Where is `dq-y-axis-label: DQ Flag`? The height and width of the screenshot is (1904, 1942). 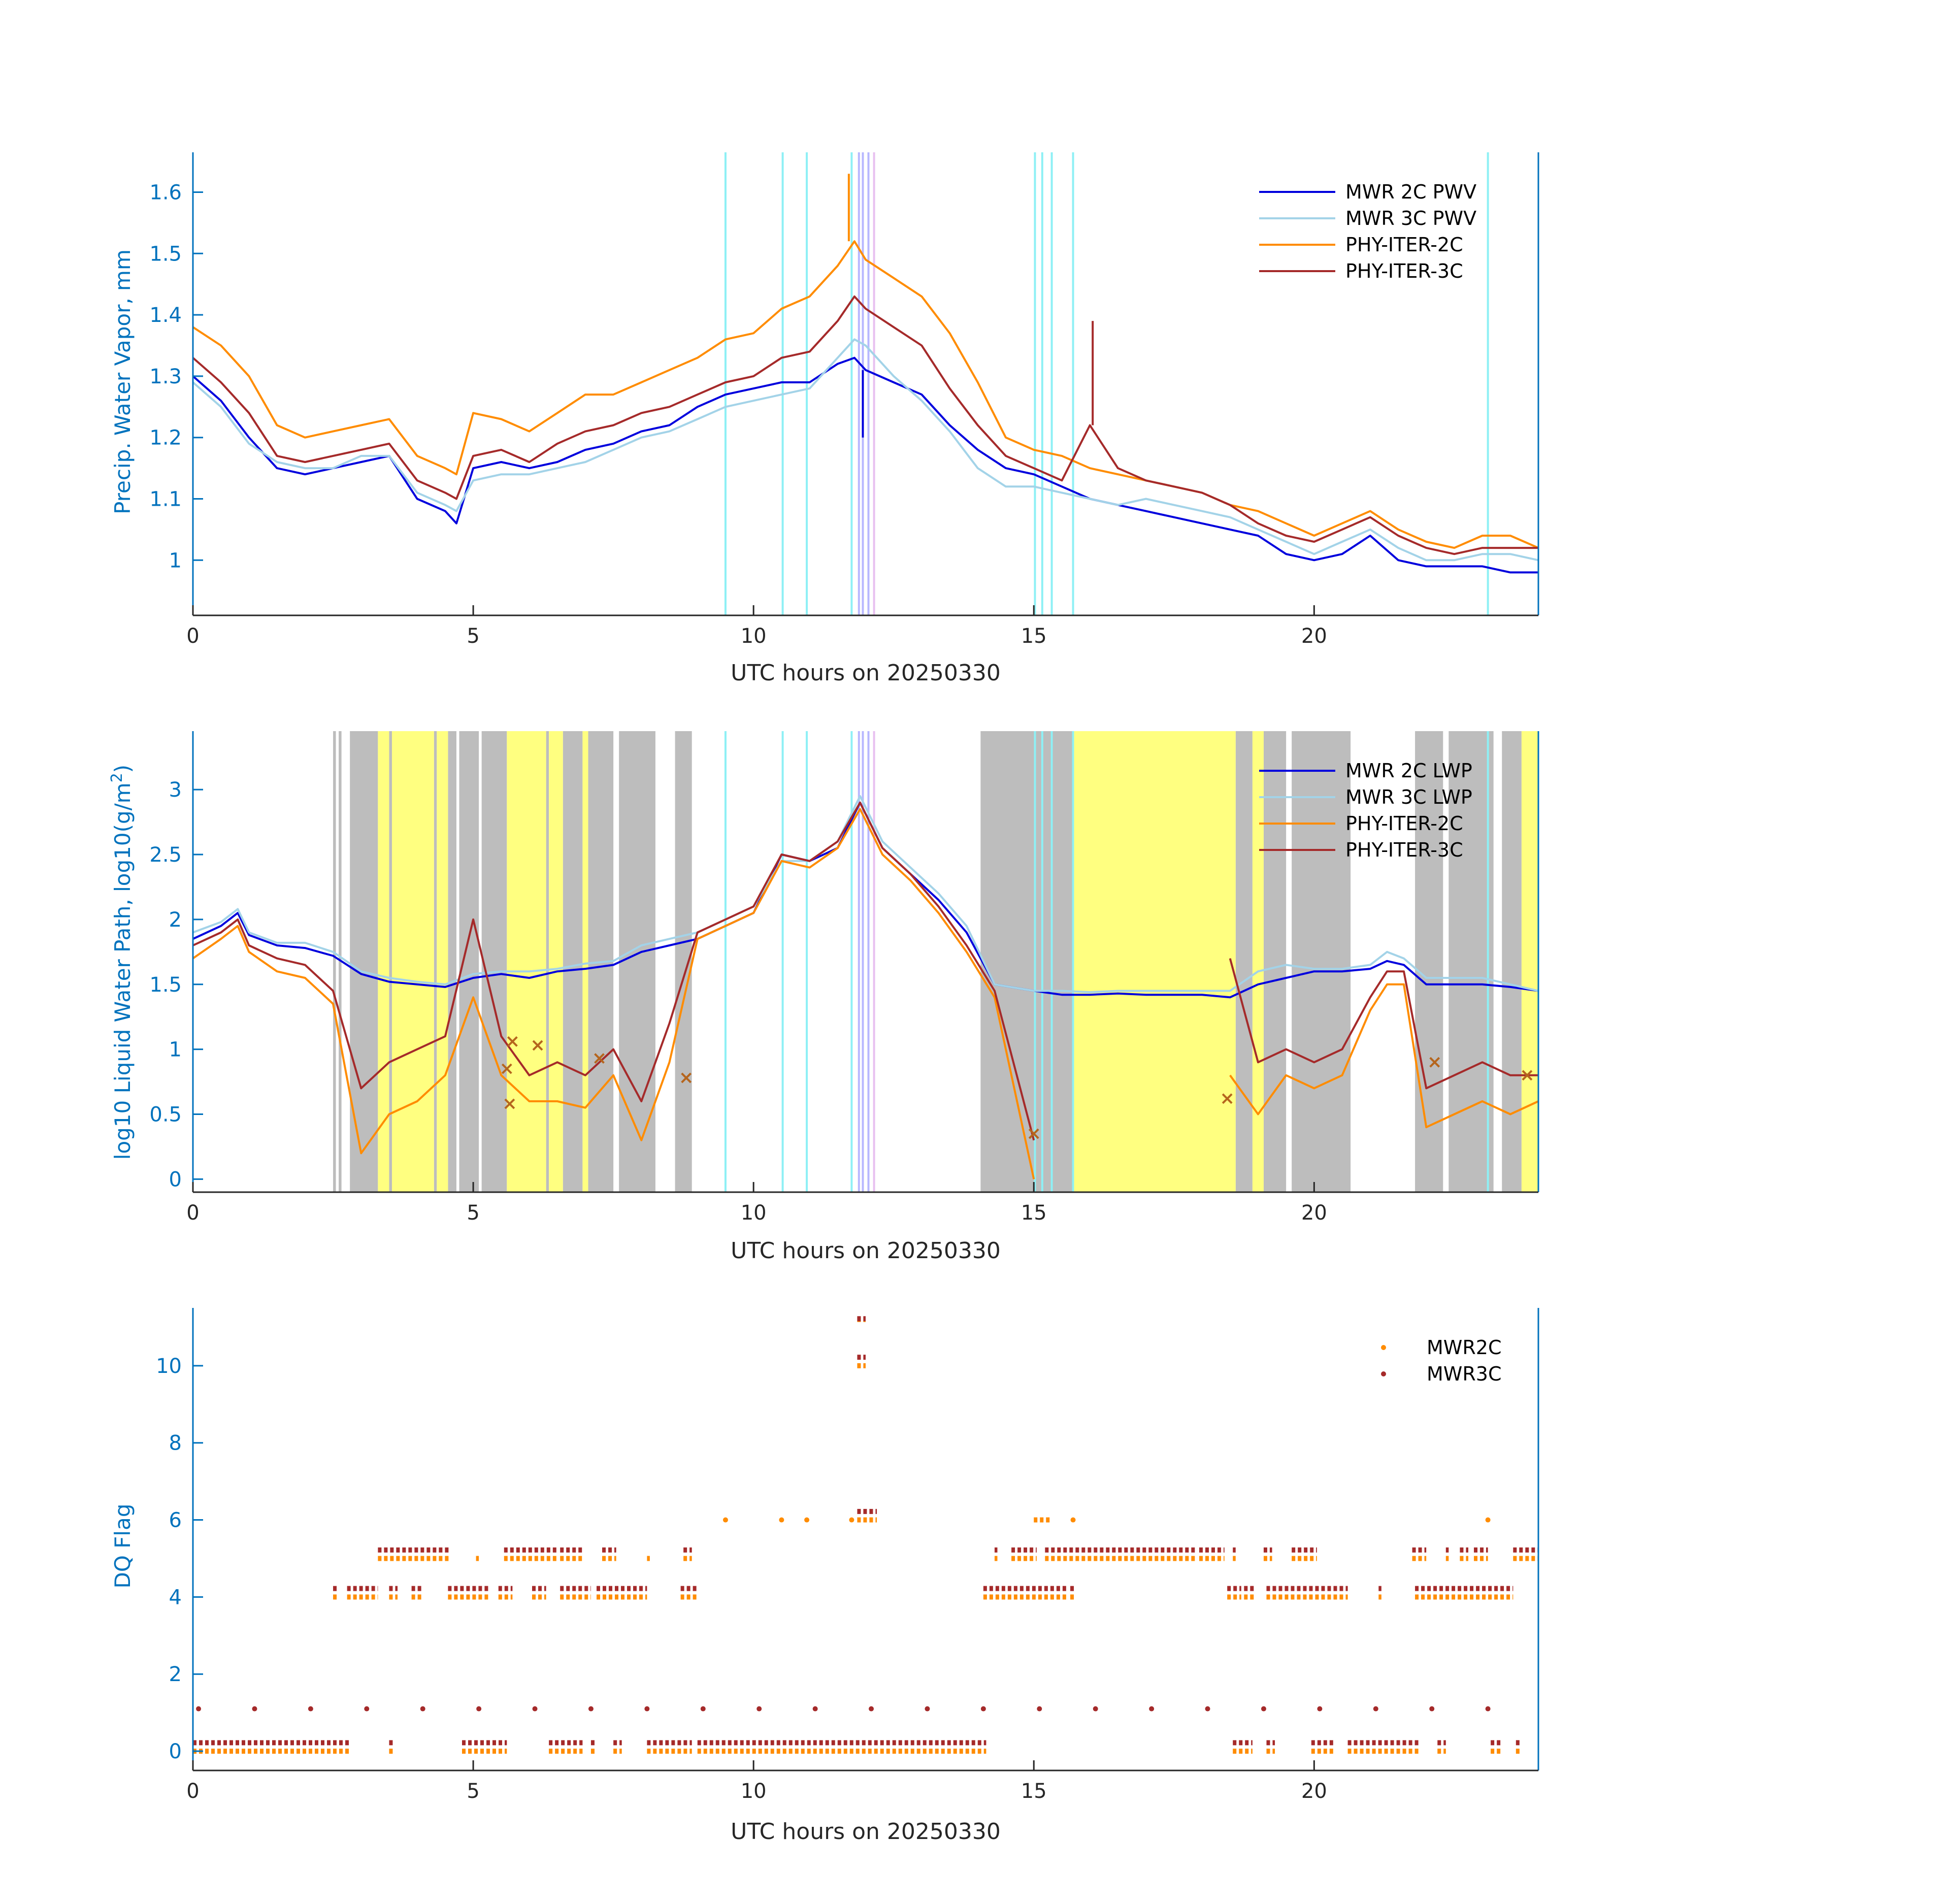
dq-y-axis-label: DQ Flag is located at coordinates (122, 1547).